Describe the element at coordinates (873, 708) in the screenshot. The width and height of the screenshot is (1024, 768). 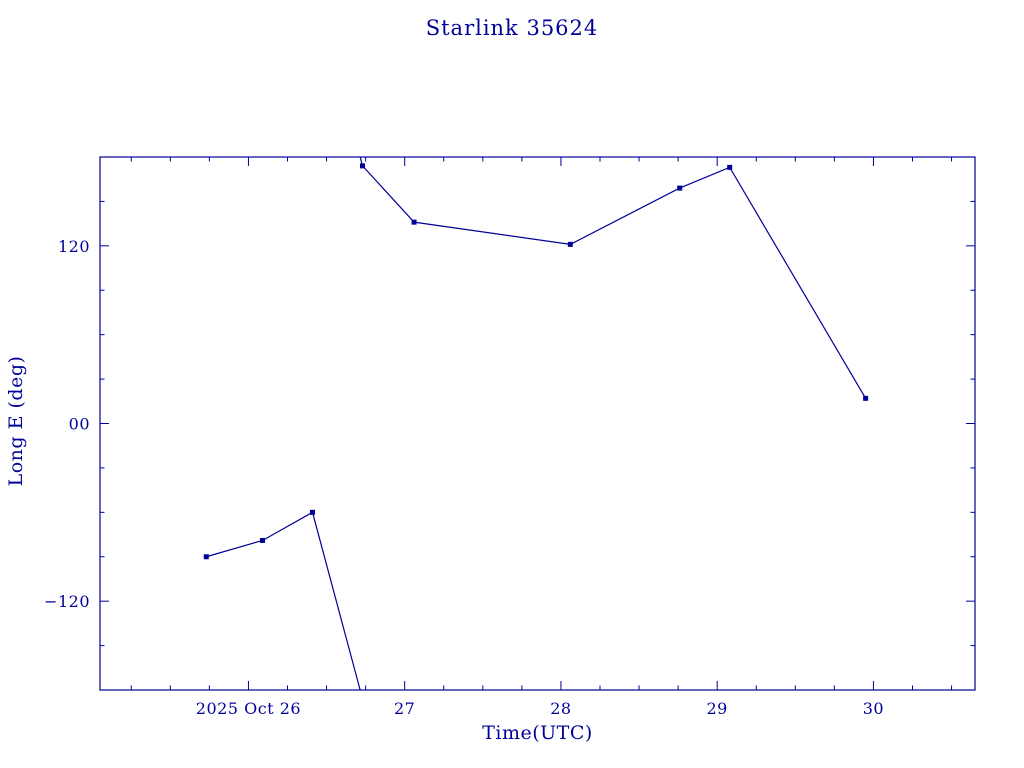
I see `x-tick-label: 30` at that location.